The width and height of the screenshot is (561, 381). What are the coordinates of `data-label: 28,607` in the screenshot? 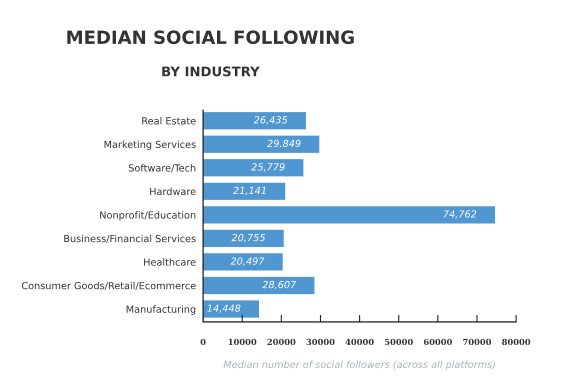 It's located at (279, 285).